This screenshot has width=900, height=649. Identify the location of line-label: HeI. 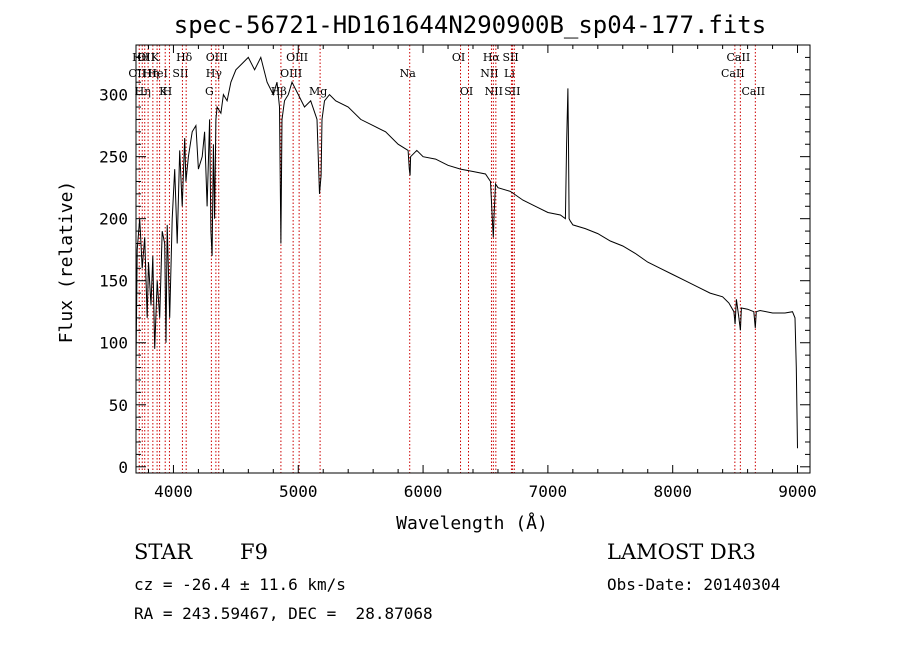
(157, 73).